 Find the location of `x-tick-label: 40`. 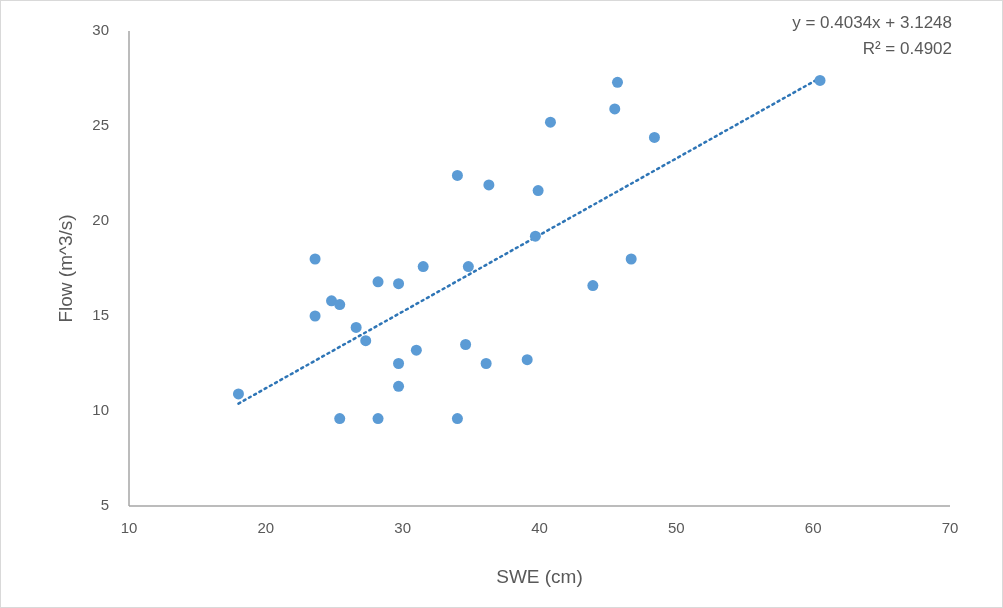

x-tick-label: 40 is located at coordinates (539, 527).